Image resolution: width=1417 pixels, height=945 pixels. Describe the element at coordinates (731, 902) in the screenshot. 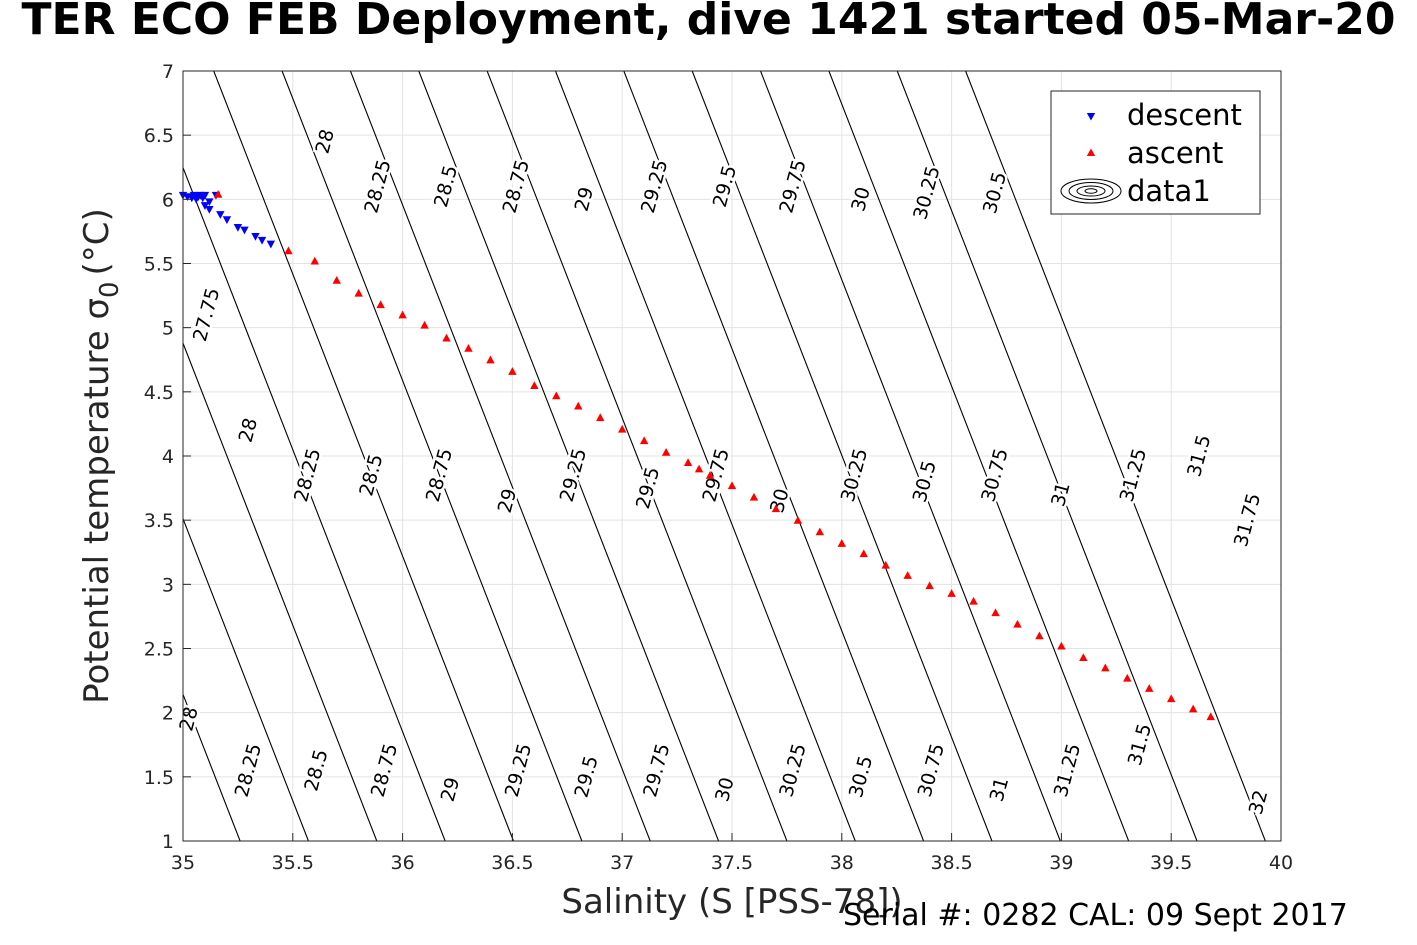

I see `x-axis-label: Salinity (S [PSS-78])` at that location.